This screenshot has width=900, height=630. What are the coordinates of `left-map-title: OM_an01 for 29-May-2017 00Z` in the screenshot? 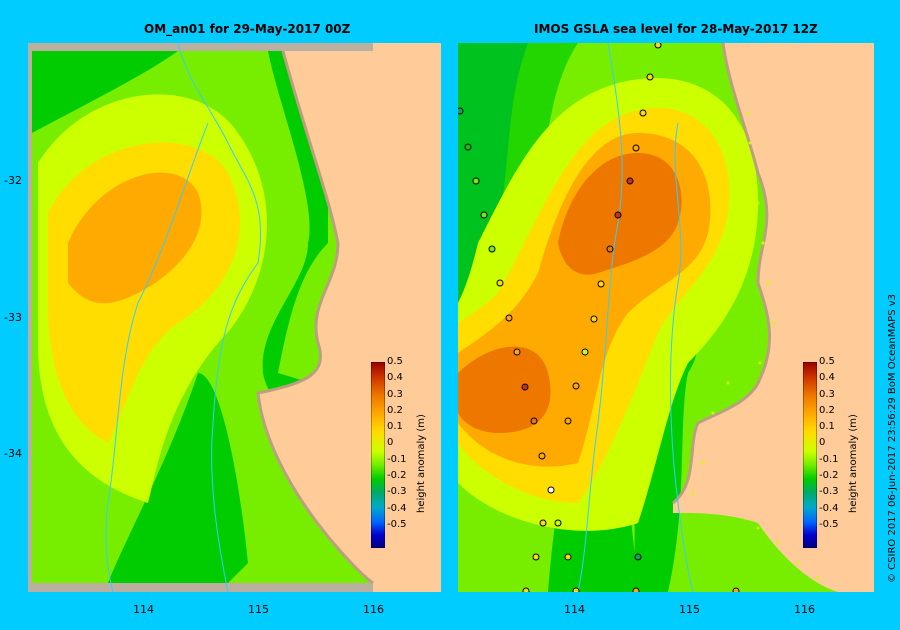 It's located at (247, 29).